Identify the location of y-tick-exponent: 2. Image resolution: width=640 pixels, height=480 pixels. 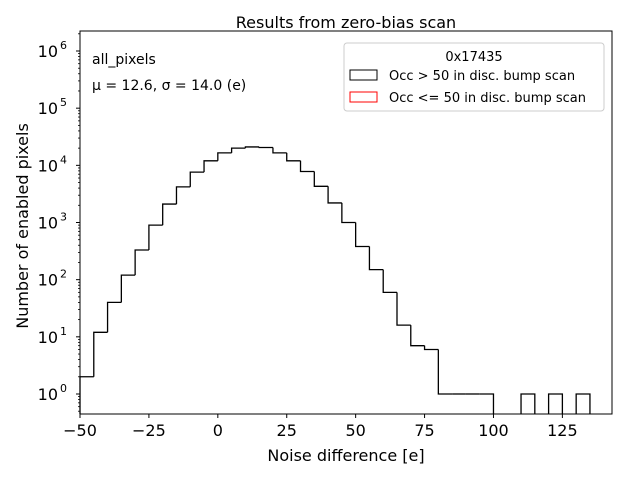
(63, 274).